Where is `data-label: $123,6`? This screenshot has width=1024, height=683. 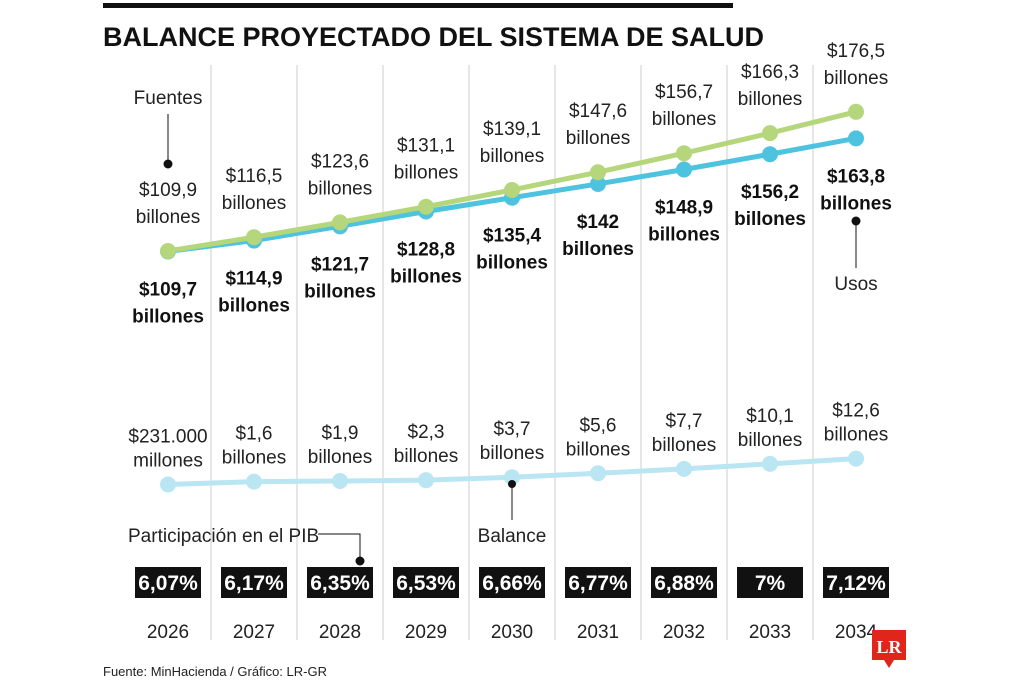 data-label: $123,6 is located at coordinates (340, 161).